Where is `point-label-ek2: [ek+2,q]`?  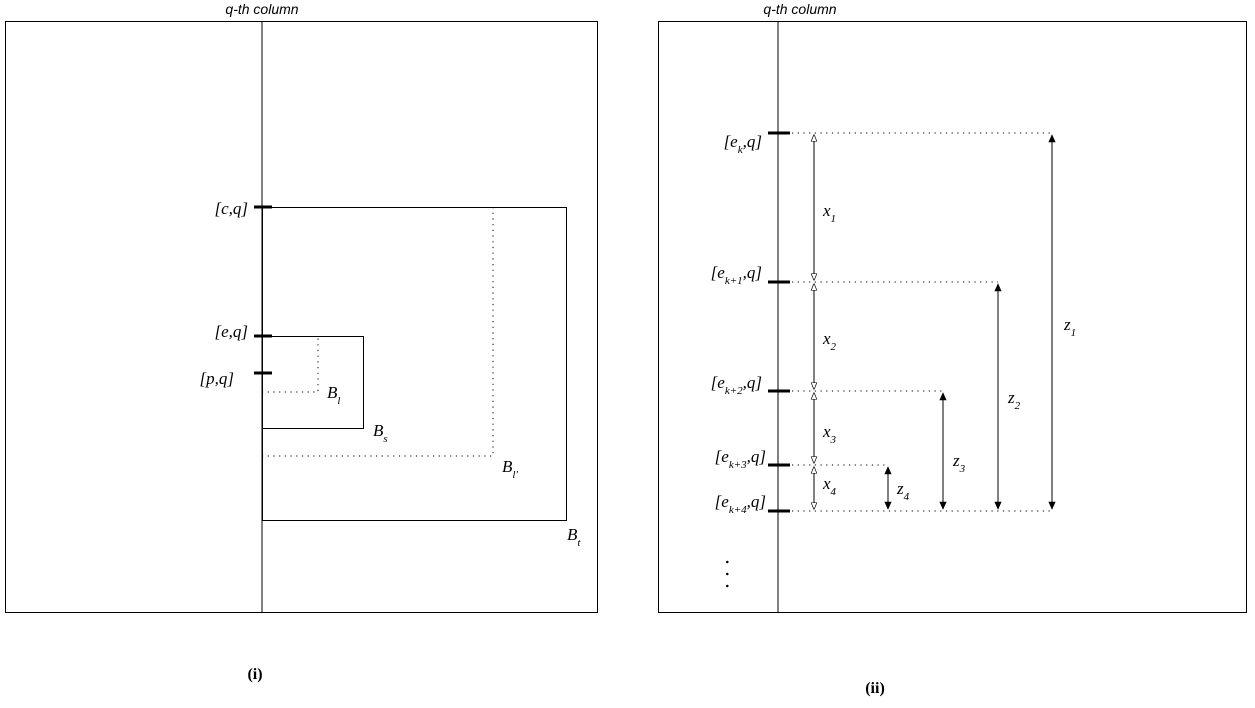 point-label-ek2: [ek+2,q] is located at coordinates (736, 385).